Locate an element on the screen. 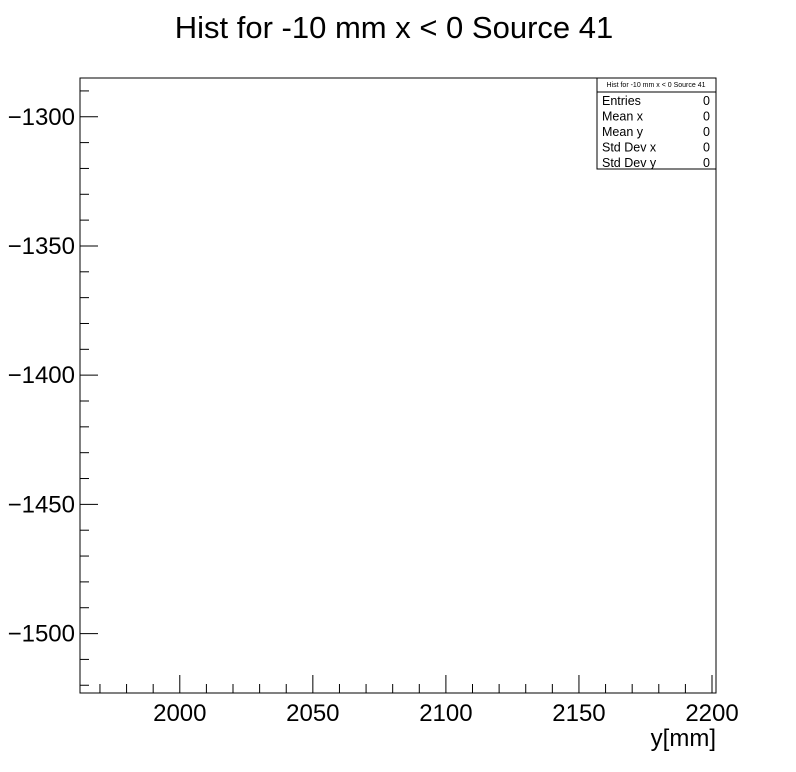 This screenshot has width=796, height=772. y-tick-label: −1400 is located at coordinates (41, 375).